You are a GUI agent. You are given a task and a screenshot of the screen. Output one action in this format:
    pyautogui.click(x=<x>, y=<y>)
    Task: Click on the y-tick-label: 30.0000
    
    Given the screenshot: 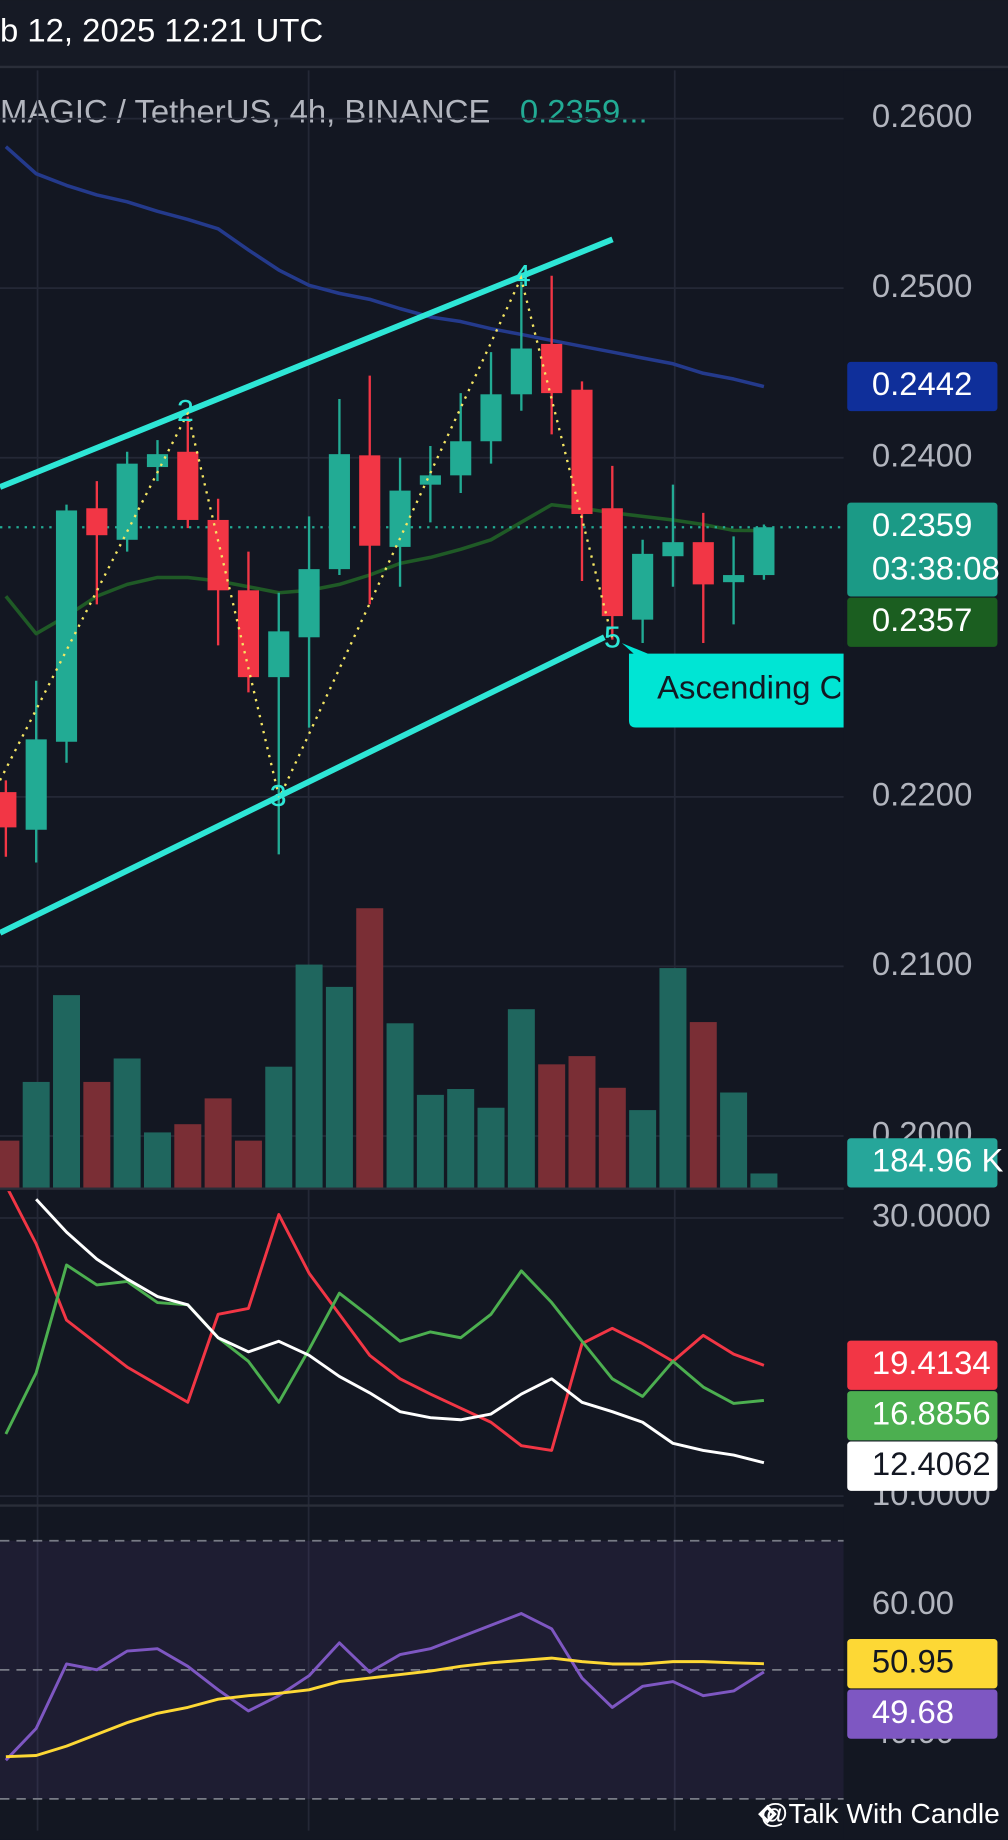 What is the action you would take?
    pyautogui.click(x=931, y=1215)
    